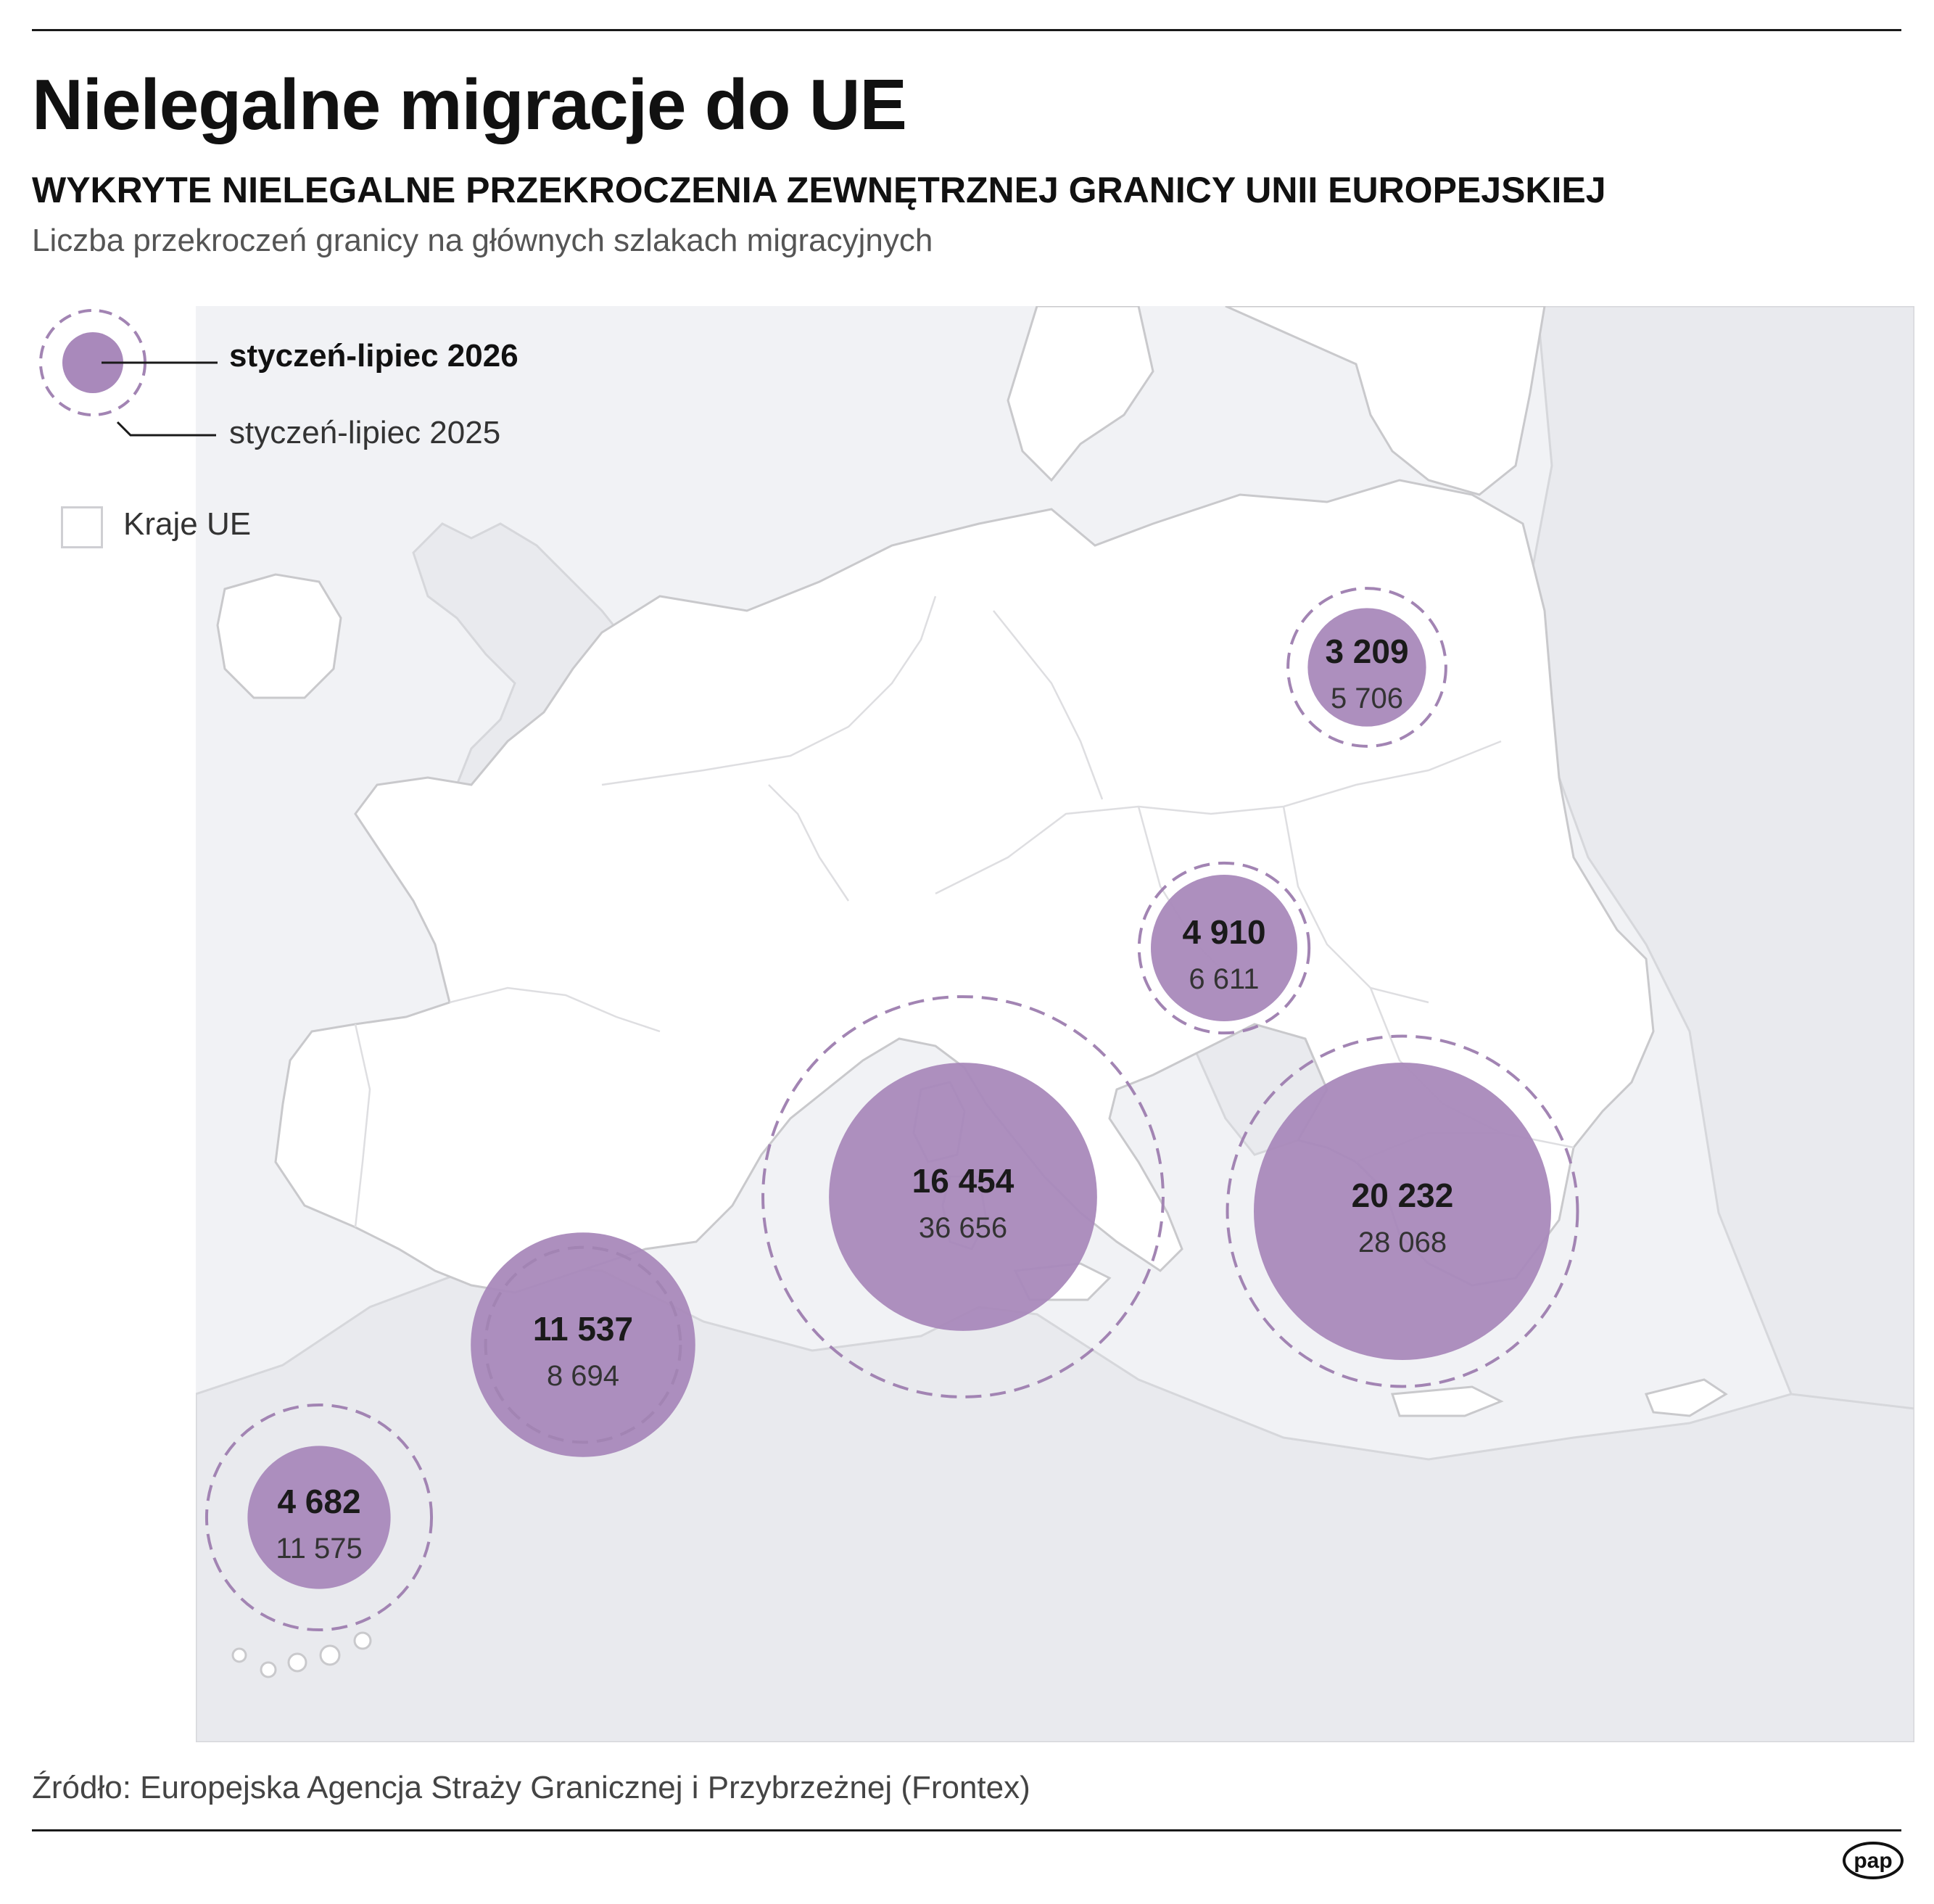  What do you see at coordinates (1366, 651) in the screenshot?
I see `value-2026-label: 3 209` at bounding box center [1366, 651].